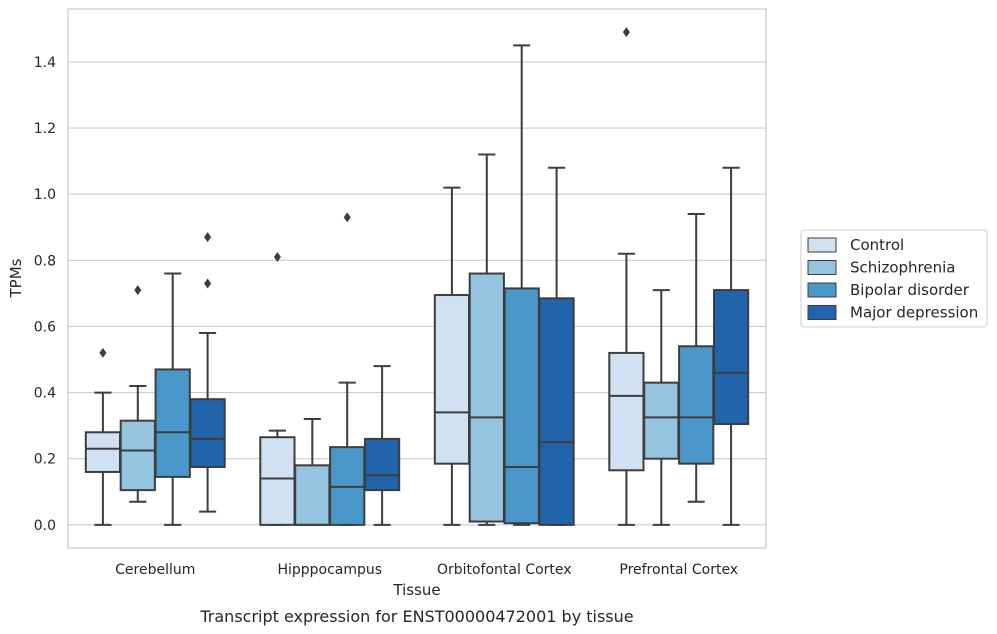 The width and height of the screenshot is (997, 634). Describe the element at coordinates (902, 268) in the screenshot. I see `legend-label: Schizophrenia` at that location.